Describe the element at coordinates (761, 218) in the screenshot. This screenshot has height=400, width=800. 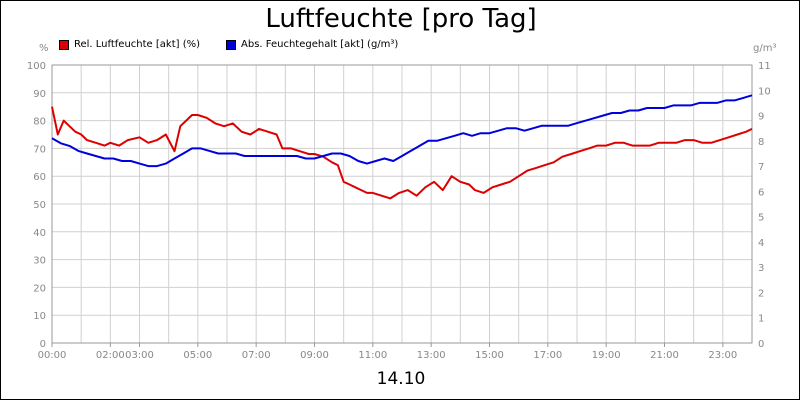
I see `y-right-tick-label: 5` at that location.